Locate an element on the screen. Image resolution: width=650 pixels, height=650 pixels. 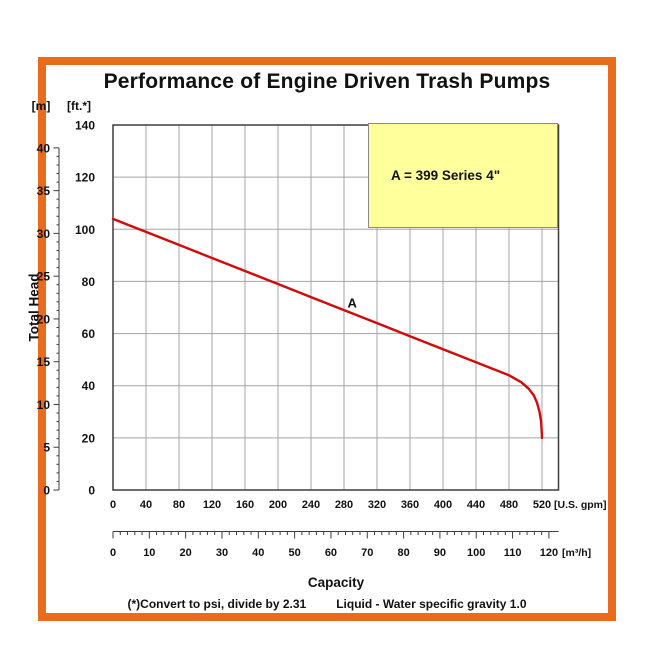
y-tick-label-m: 10 is located at coordinates (44, 405).